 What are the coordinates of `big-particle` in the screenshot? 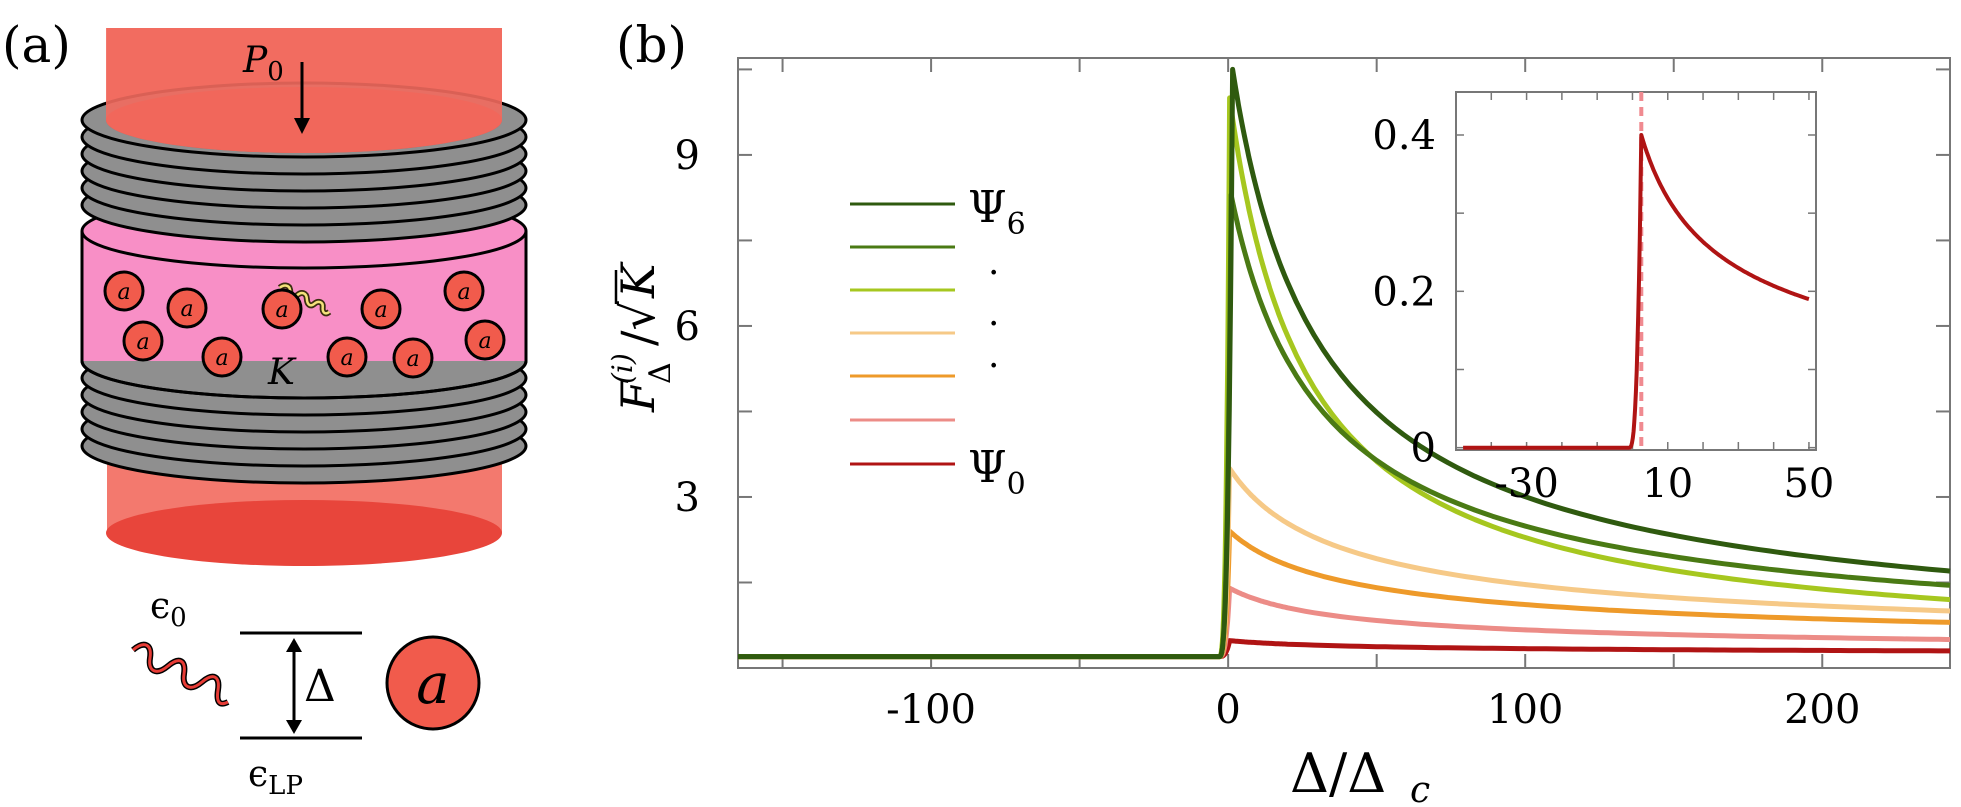 It's located at (433, 683).